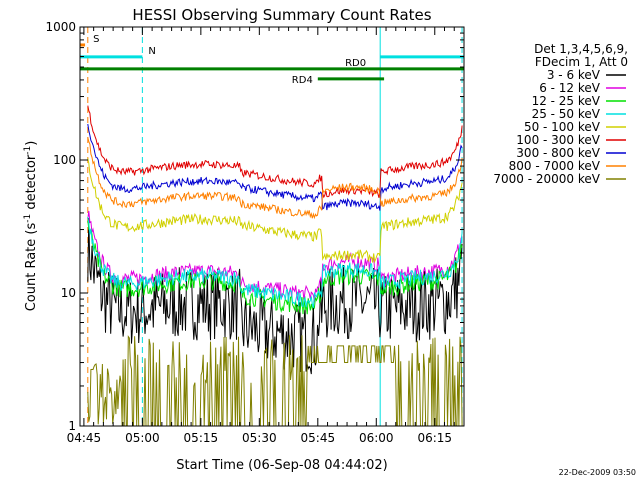  I want to click on y-tick-label: 1000, so click(60, 27).